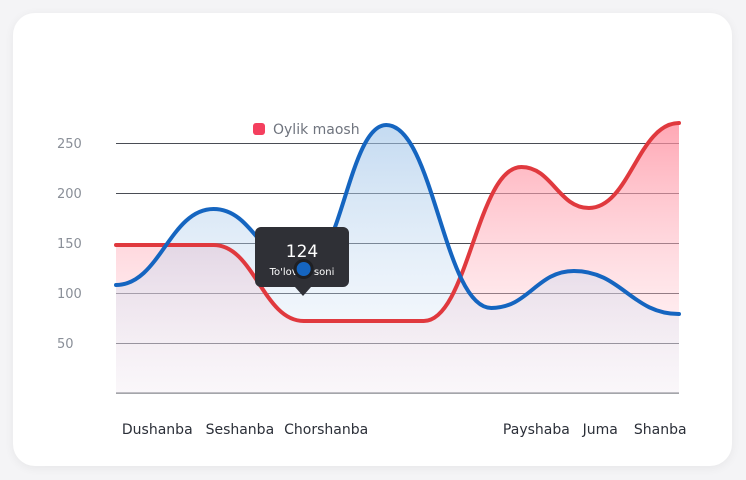 The image size is (746, 480). Describe the element at coordinates (259, 129) in the screenshot. I see `legend-swatch` at that location.